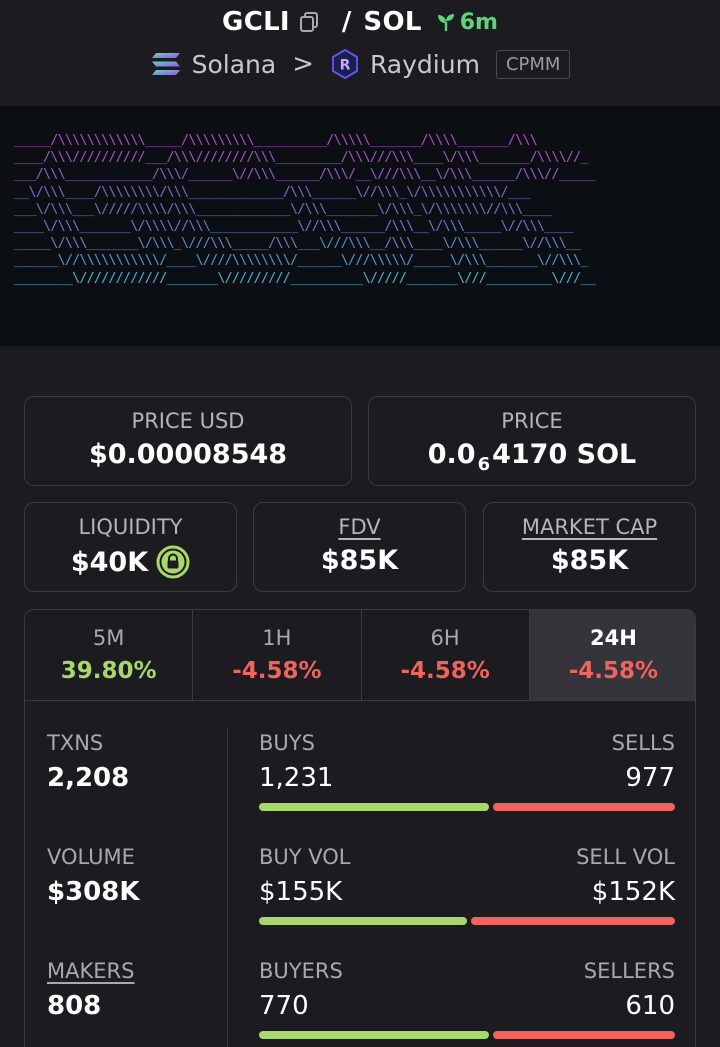  I want to click on buyers-label: BUYERS, so click(301, 971).